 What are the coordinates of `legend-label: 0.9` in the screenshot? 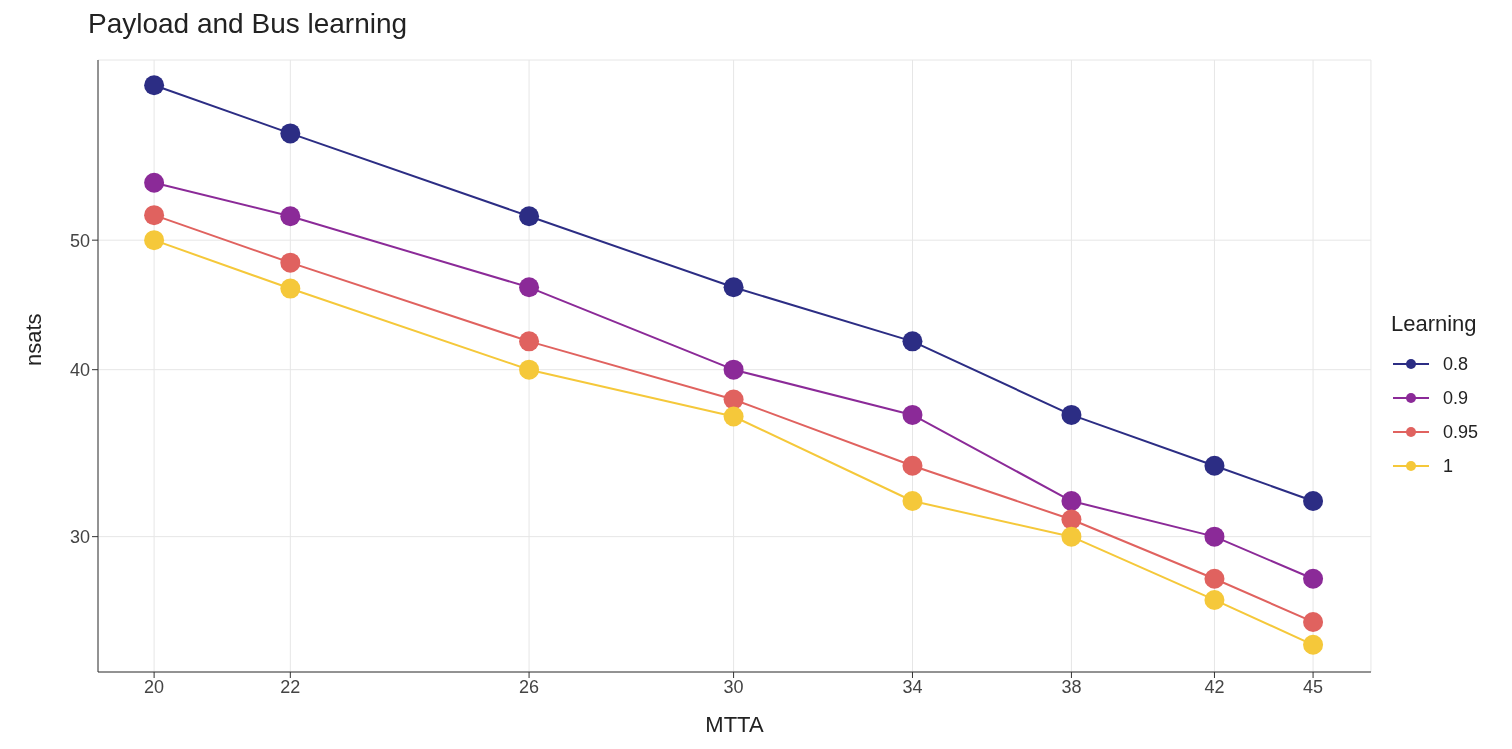 It's located at (1455, 398).